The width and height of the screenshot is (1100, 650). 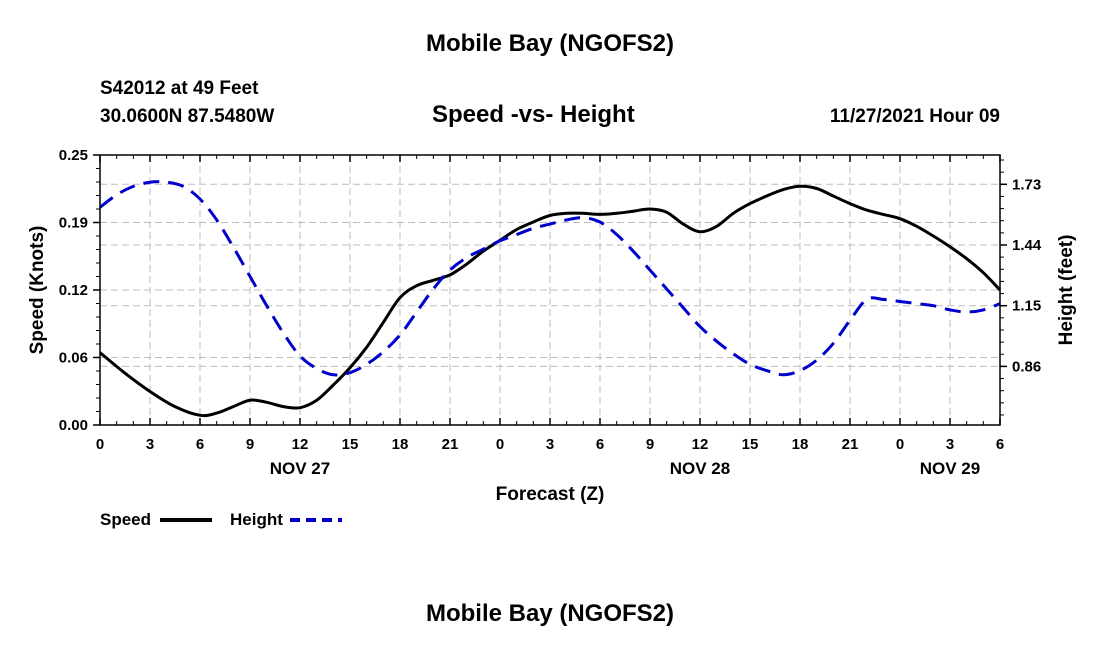 I want to click on y-right-tick-label: 0.86, so click(x=1026, y=366).